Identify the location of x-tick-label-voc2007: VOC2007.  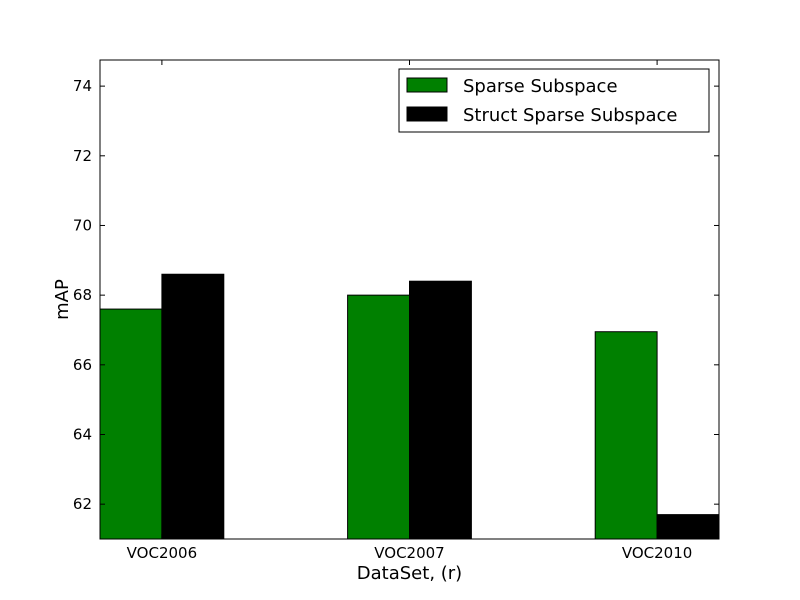
(409, 553).